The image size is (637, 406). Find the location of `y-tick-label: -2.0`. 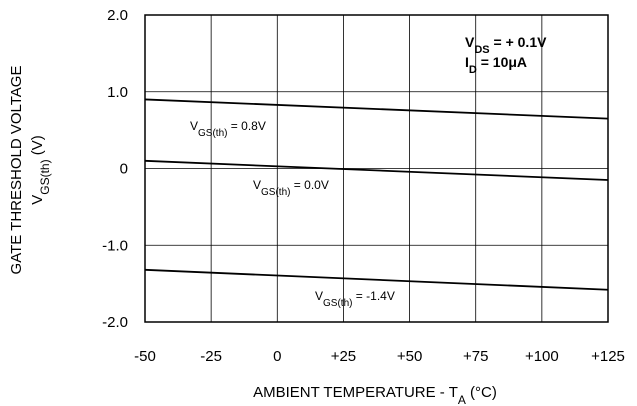

y-tick-label: -2.0 is located at coordinates (115, 322).